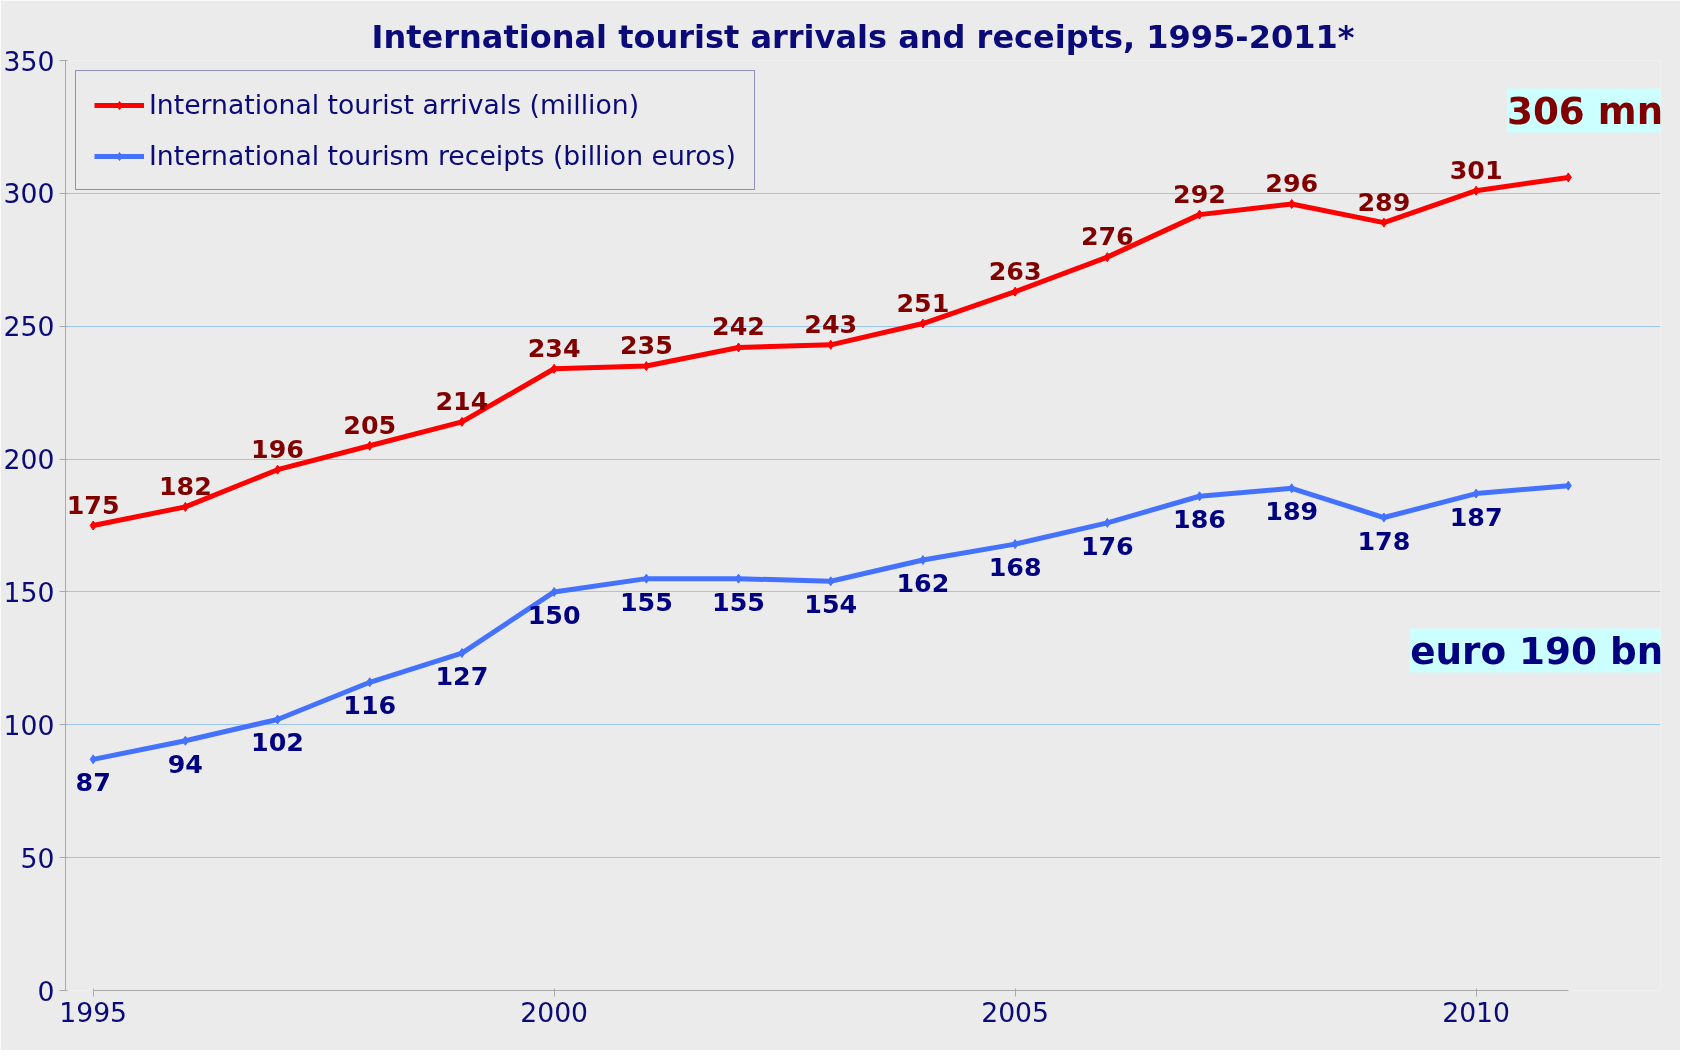 This screenshot has height=1063, width=1694. Describe the element at coordinates (277, 448) in the screenshot. I see `data-label: 196` at that location.